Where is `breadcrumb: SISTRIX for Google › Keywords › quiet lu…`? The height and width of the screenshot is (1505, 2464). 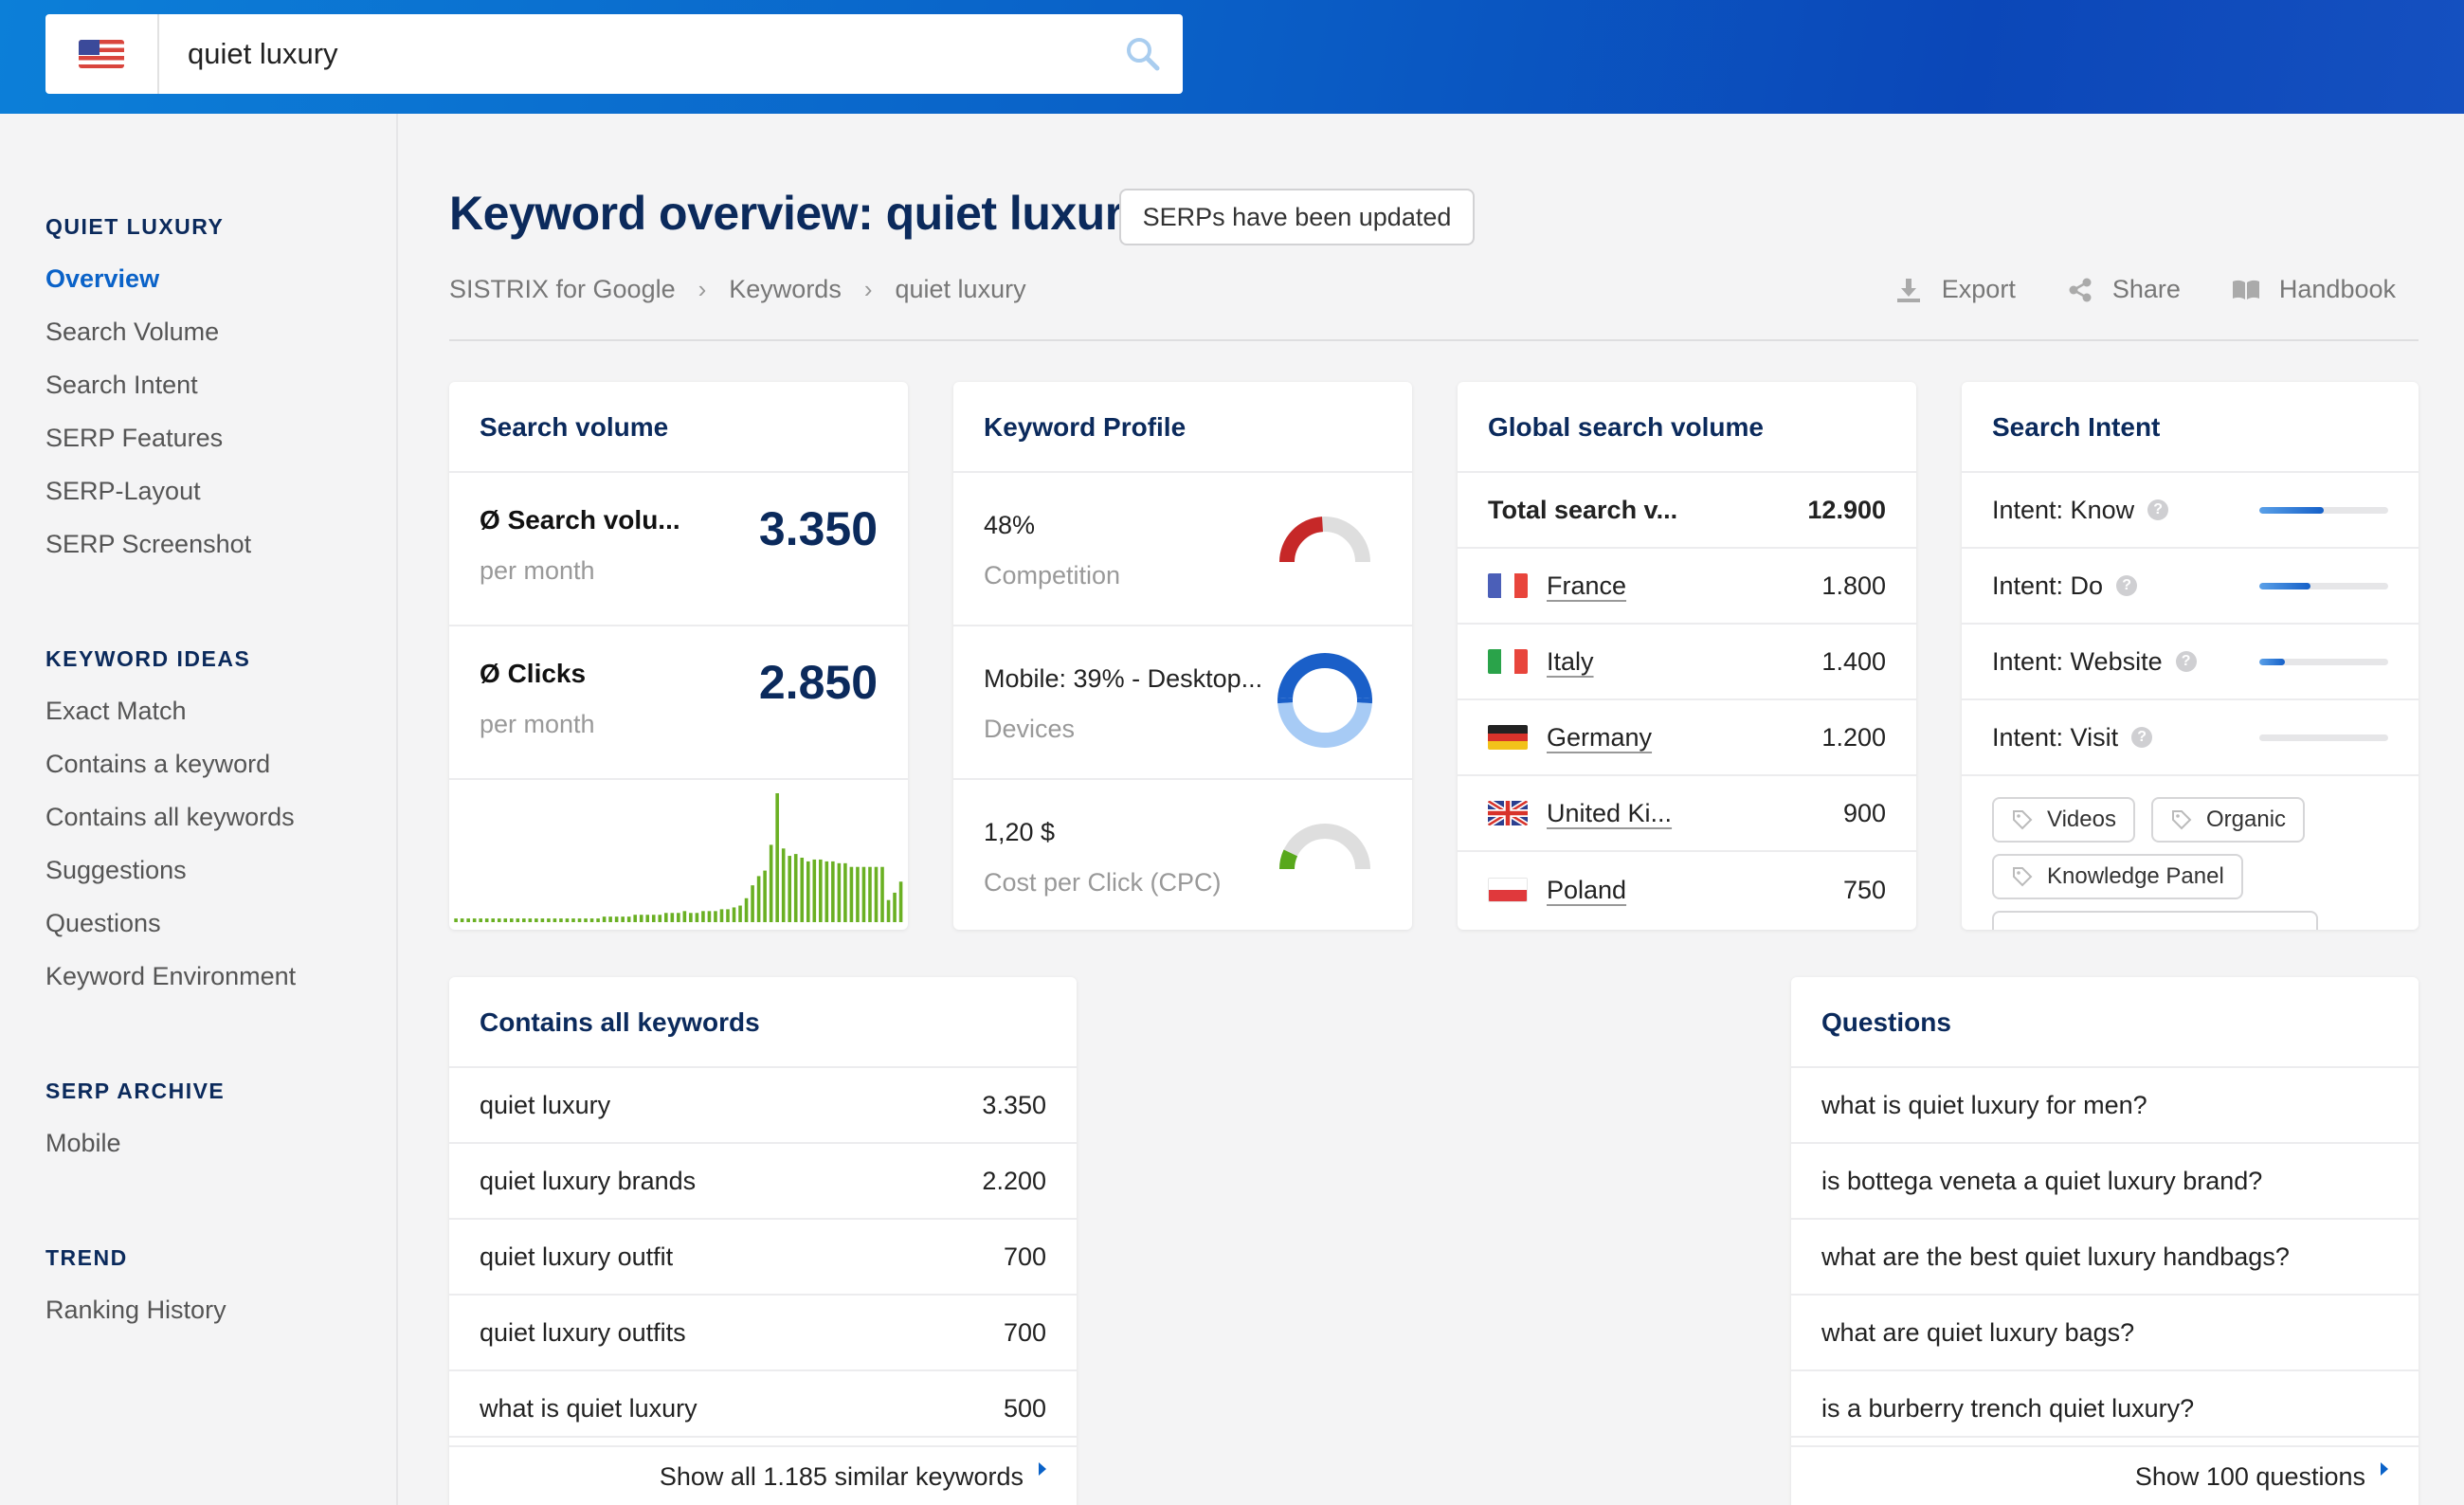 breadcrumb: SISTRIX for Google › Keywords › quiet lu… is located at coordinates (737, 290).